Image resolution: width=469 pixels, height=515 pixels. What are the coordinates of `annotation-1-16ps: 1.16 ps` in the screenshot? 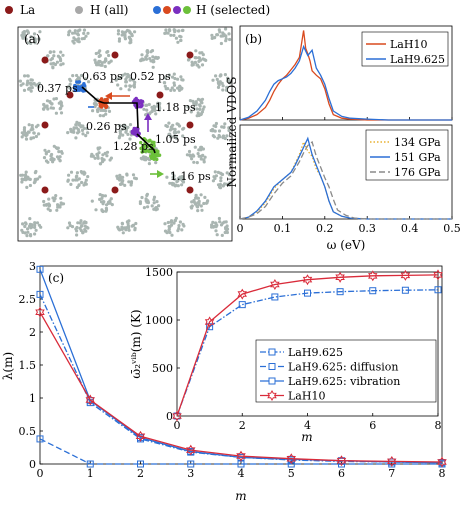 It's located at (190, 176).